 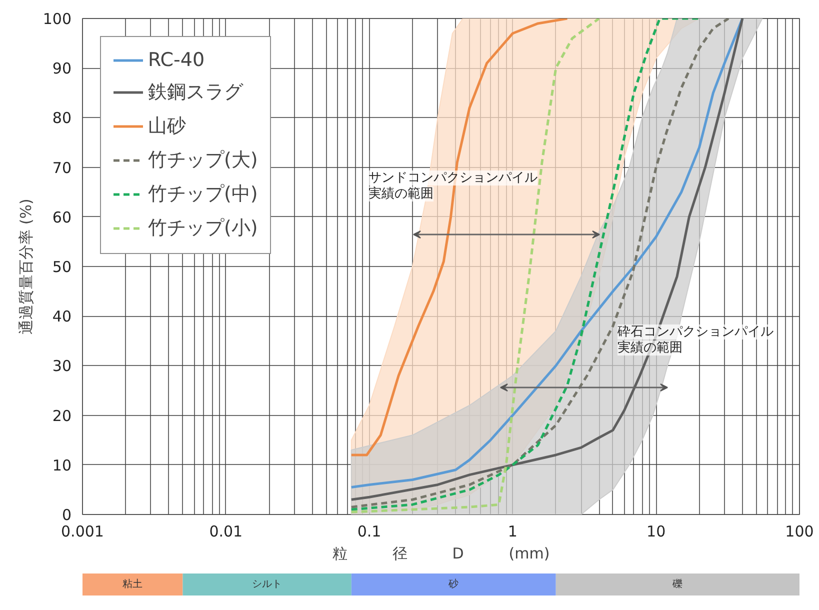 What do you see at coordinates (62, 69) in the screenshot?
I see `y-tick-label: 90` at bounding box center [62, 69].